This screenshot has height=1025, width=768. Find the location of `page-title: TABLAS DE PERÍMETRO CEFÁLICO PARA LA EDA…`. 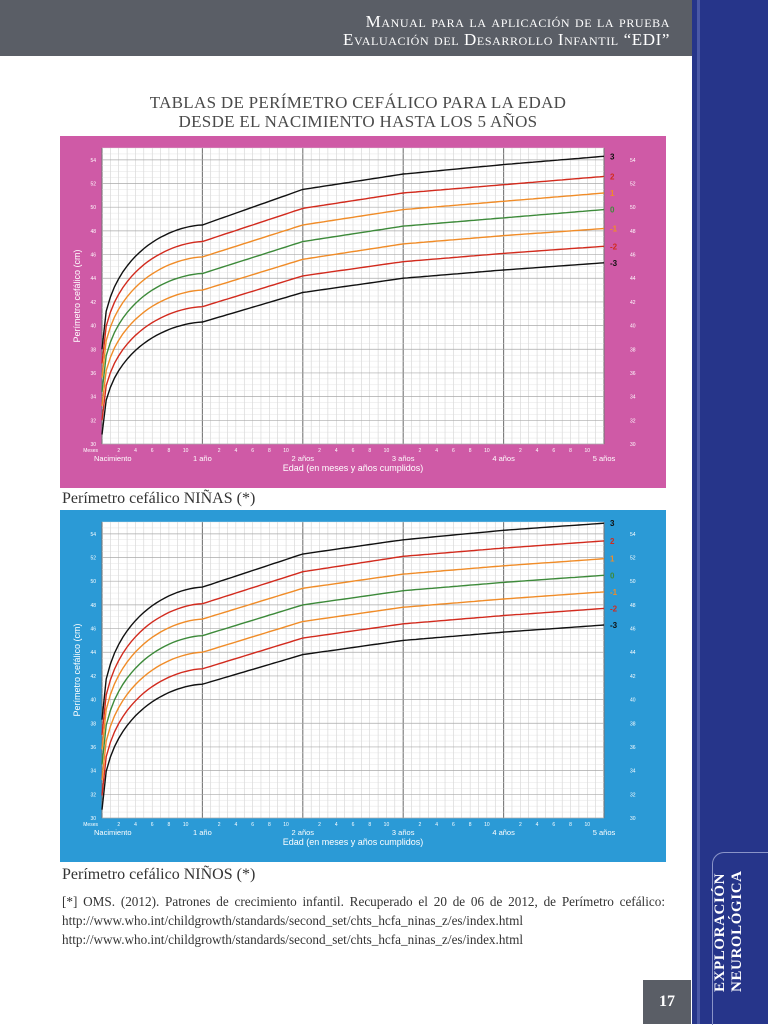

page-title: TABLAS DE PERÍMETRO CEFÁLICO PARA LA EDA… is located at coordinates (358, 112).